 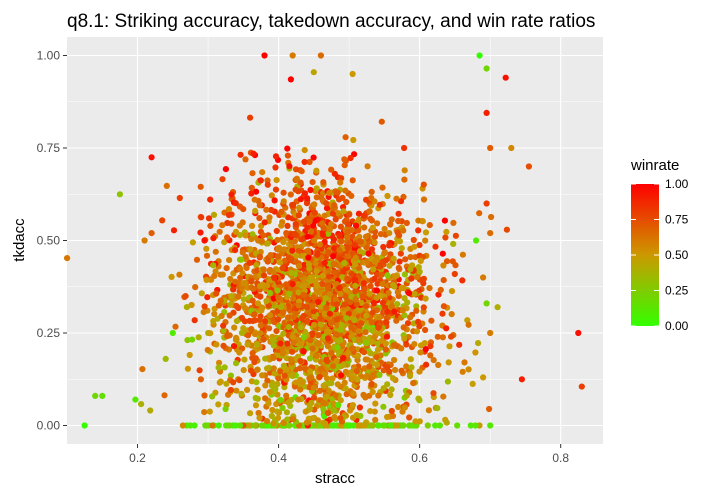 I want to click on legend-tick-label: 0.25, so click(x=677, y=291).